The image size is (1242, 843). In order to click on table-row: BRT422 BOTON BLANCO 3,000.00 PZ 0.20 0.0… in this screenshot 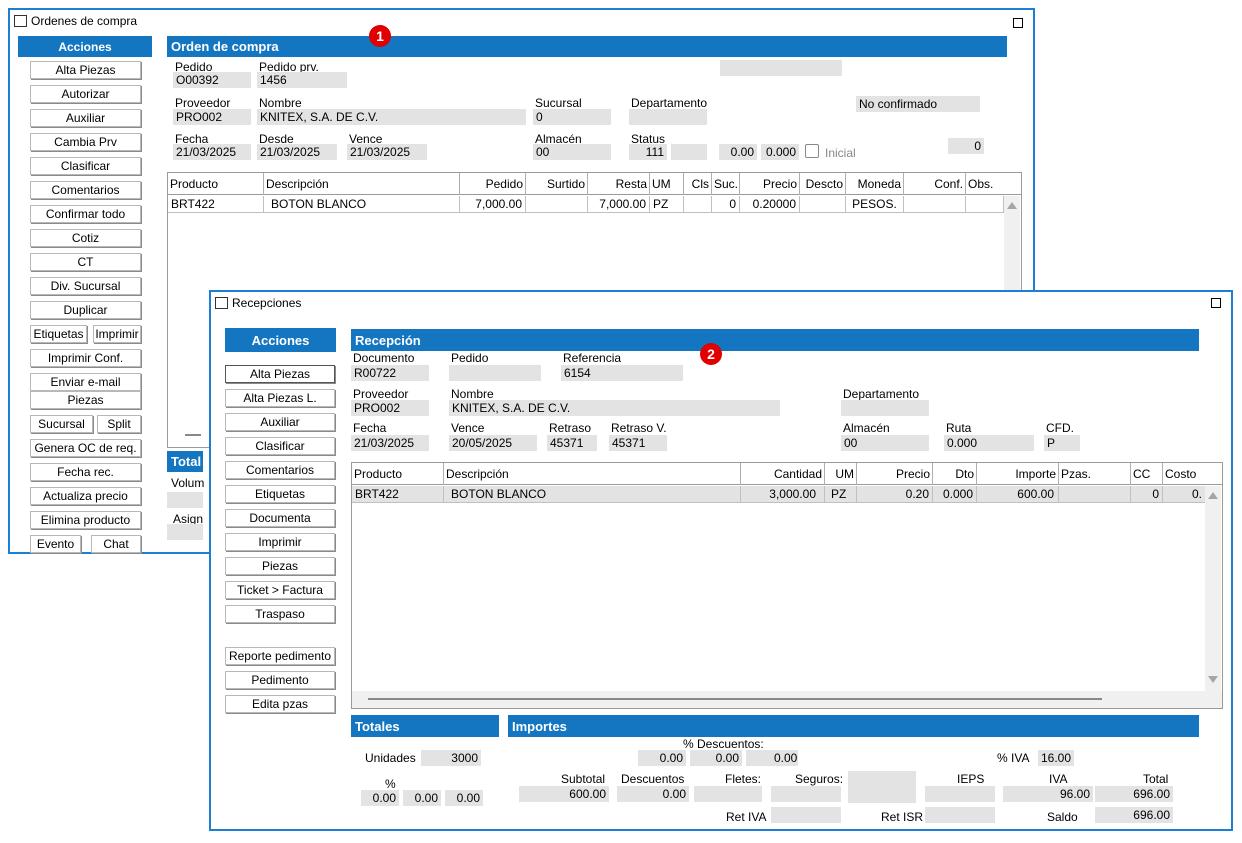, I will do `click(778, 494)`.